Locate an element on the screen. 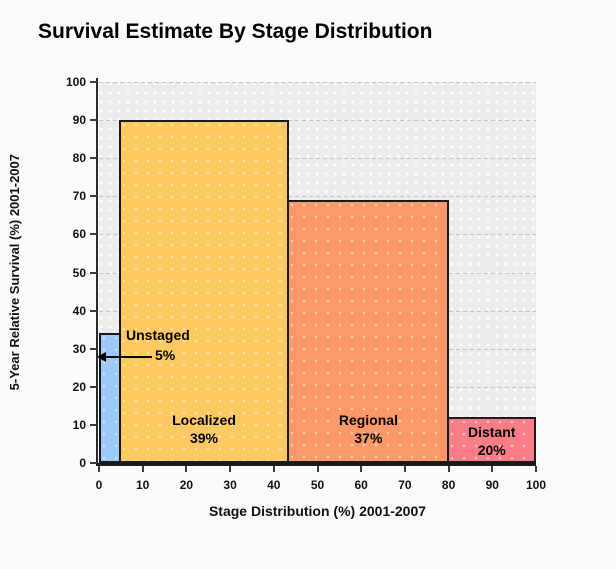  unstaged-annotation-value: 5% is located at coordinates (165, 355).